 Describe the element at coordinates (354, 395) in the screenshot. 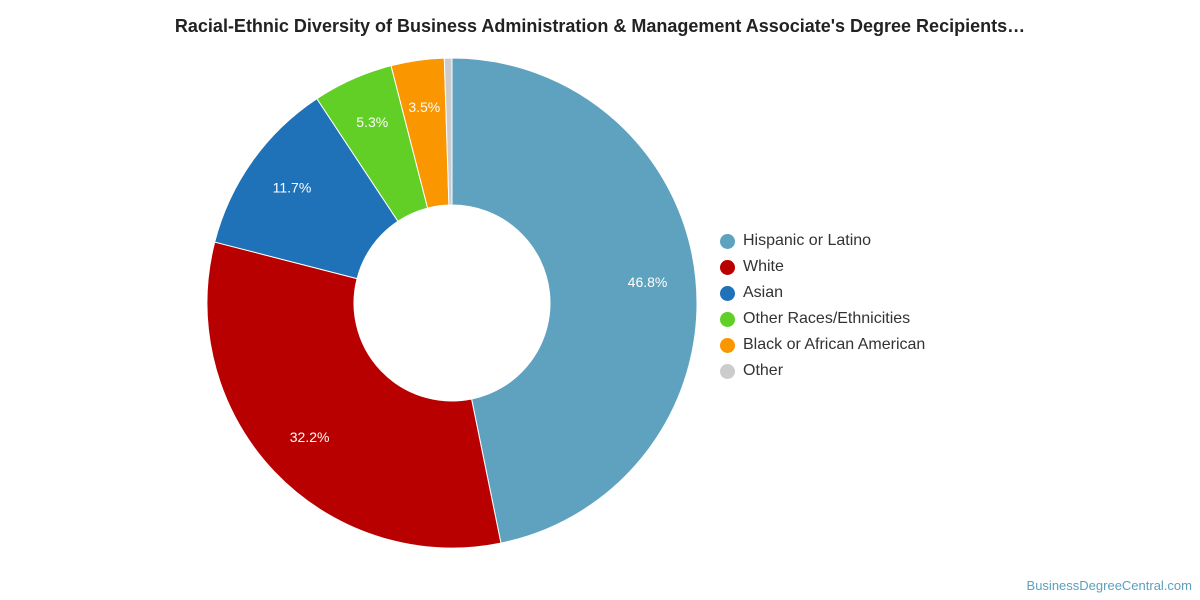

I see `slice-white` at that location.